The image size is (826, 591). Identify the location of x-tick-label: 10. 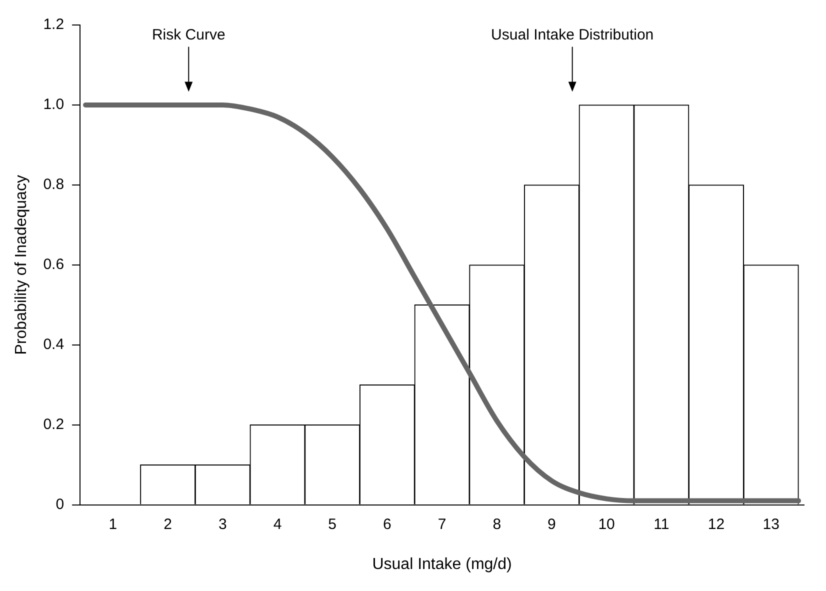
(606, 524).